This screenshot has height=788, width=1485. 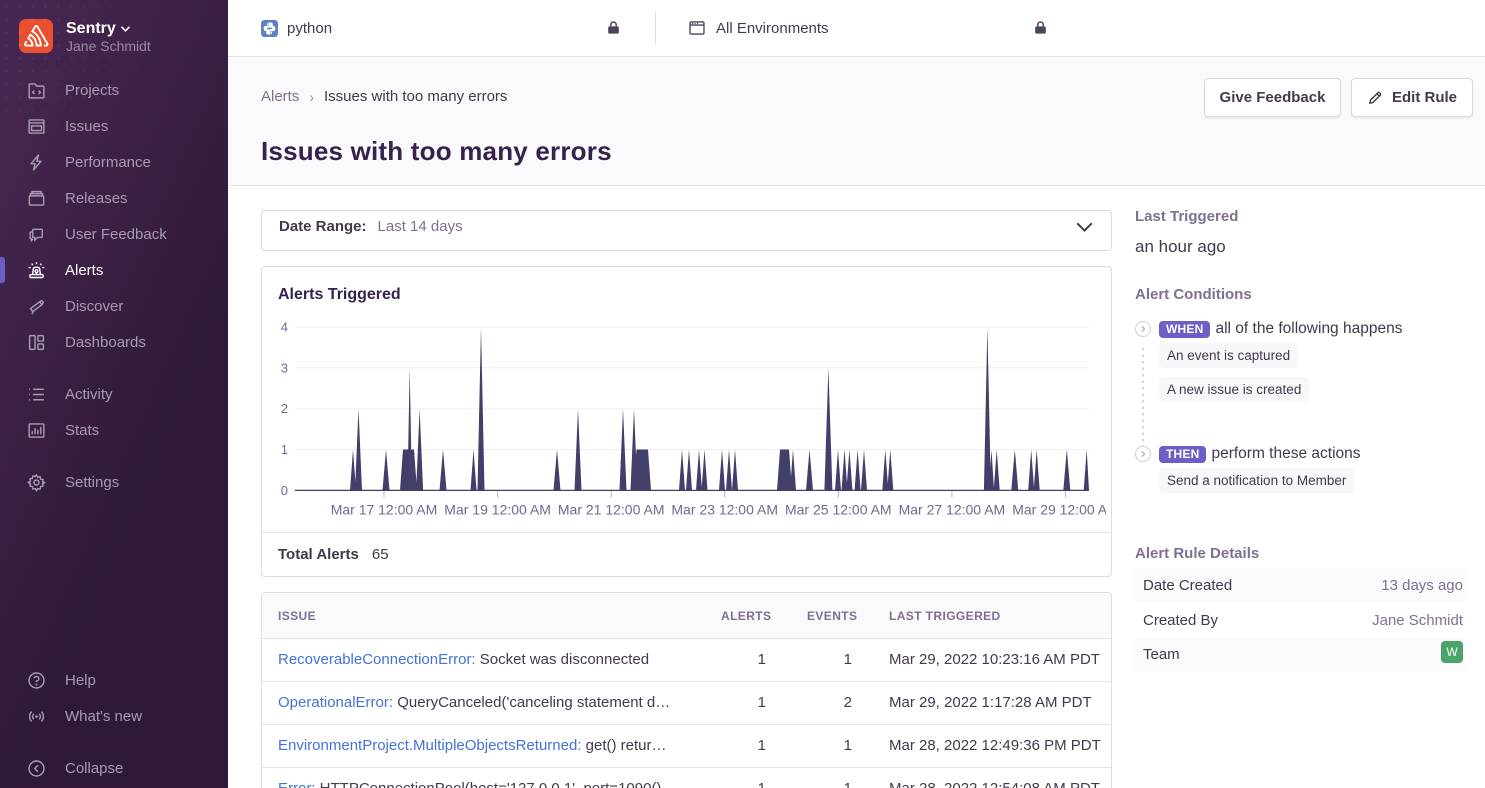 What do you see at coordinates (284, 367) in the screenshot?
I see `svg-text: 3` at bounding box center [284, 367].